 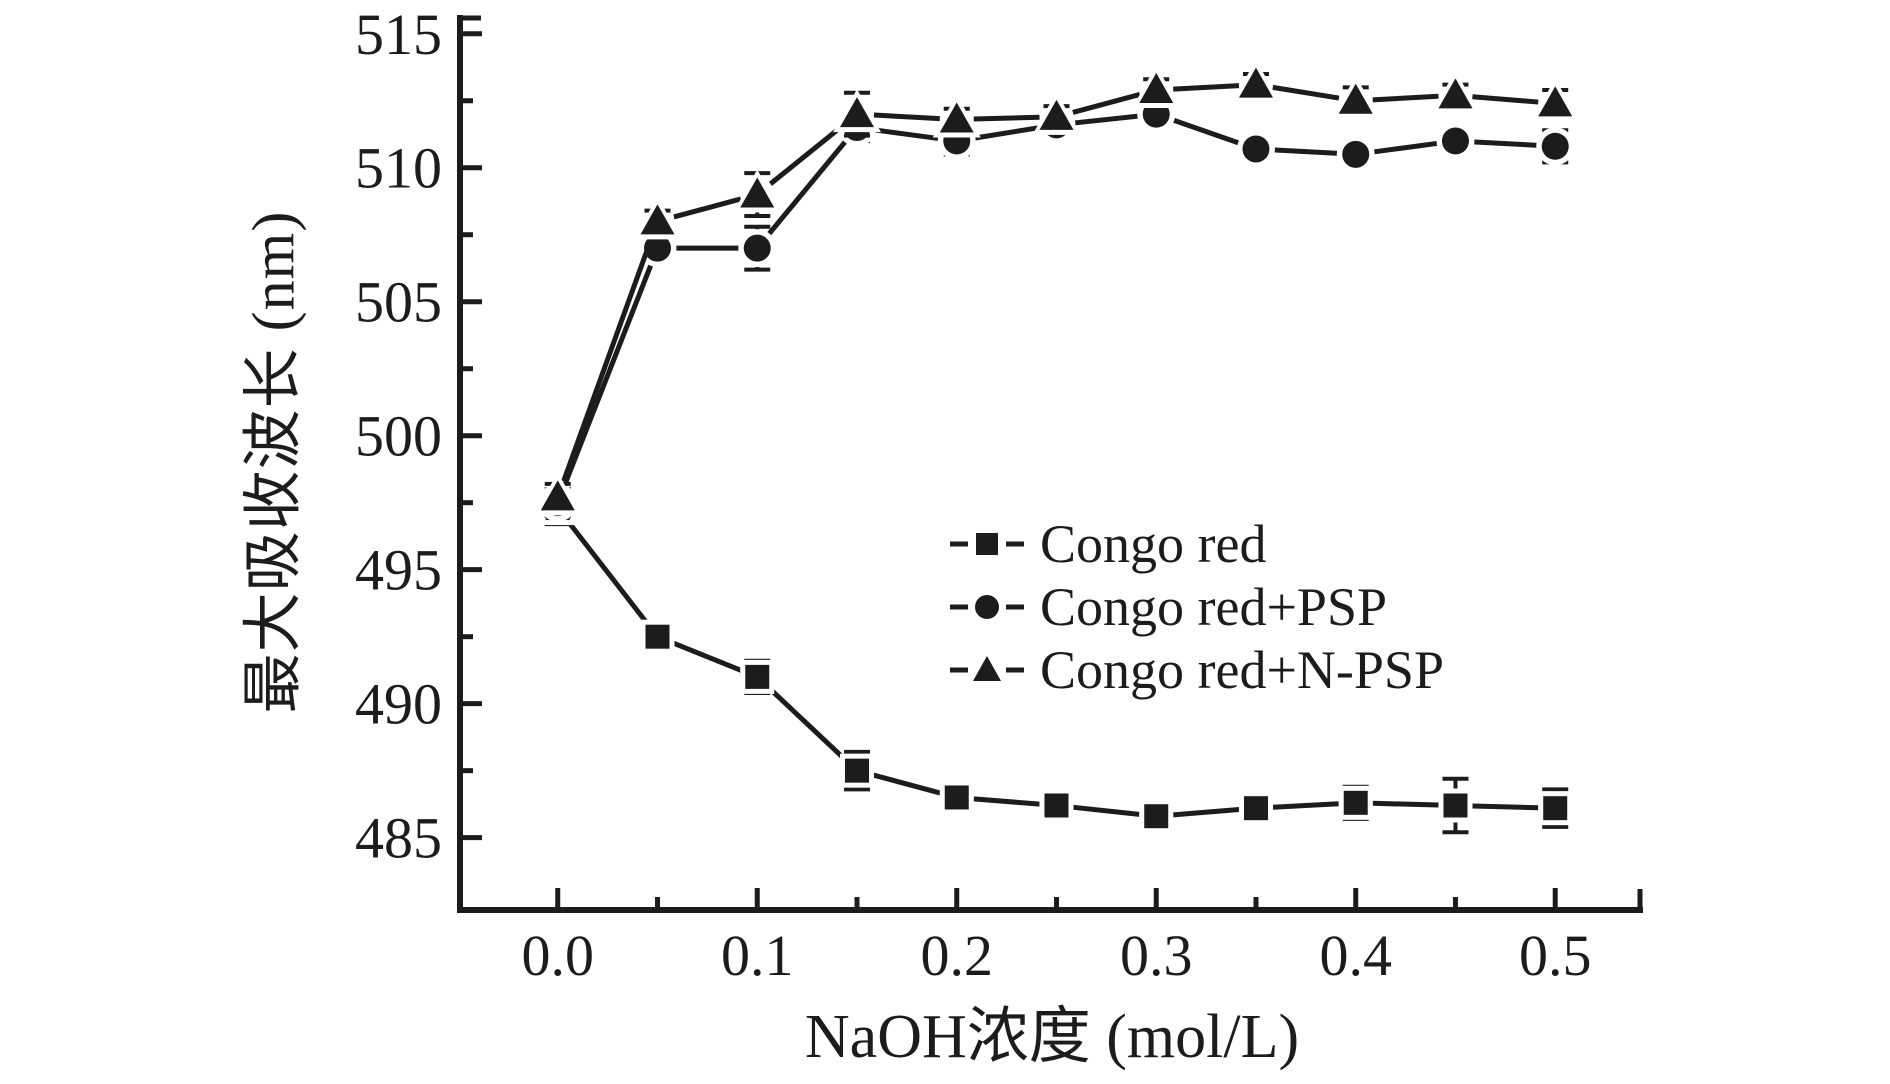 What do you see at coordinates (987, 543) in the screenshot?
I see `square-marker-icon` at bounding box center [987, 543].